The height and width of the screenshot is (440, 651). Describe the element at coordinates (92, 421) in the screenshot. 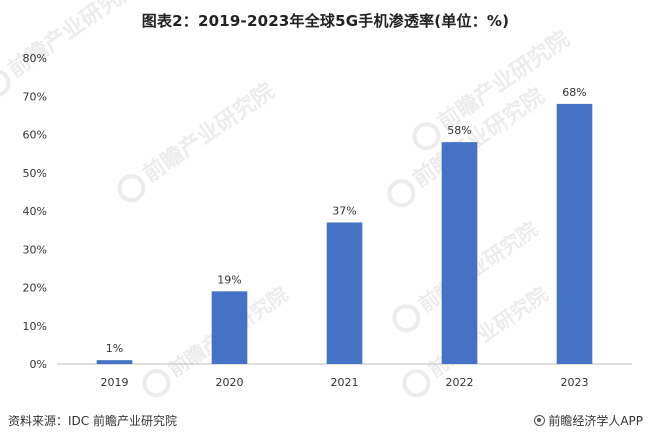

I see `source-note: 资料来源：IDC 前瞻产业研究院` at that location.